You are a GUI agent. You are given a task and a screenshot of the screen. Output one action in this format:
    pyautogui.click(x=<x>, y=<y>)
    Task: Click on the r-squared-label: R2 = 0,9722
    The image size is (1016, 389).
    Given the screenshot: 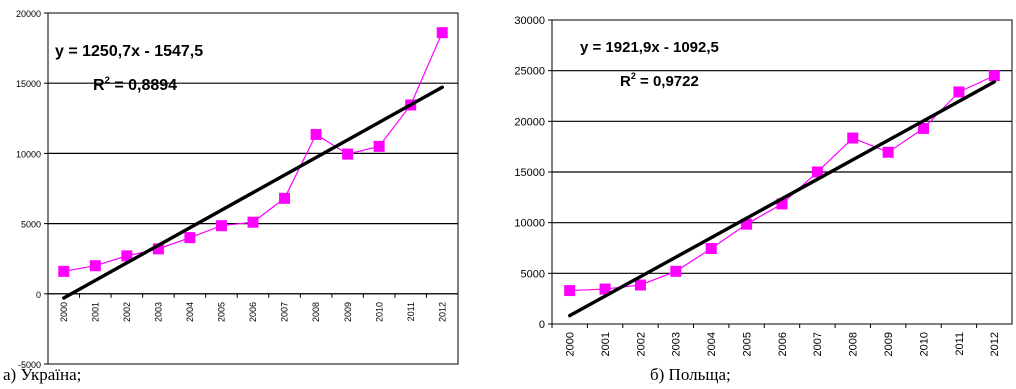 What is the action you would take?
    pyautogui.click(x=659, y=80)
    